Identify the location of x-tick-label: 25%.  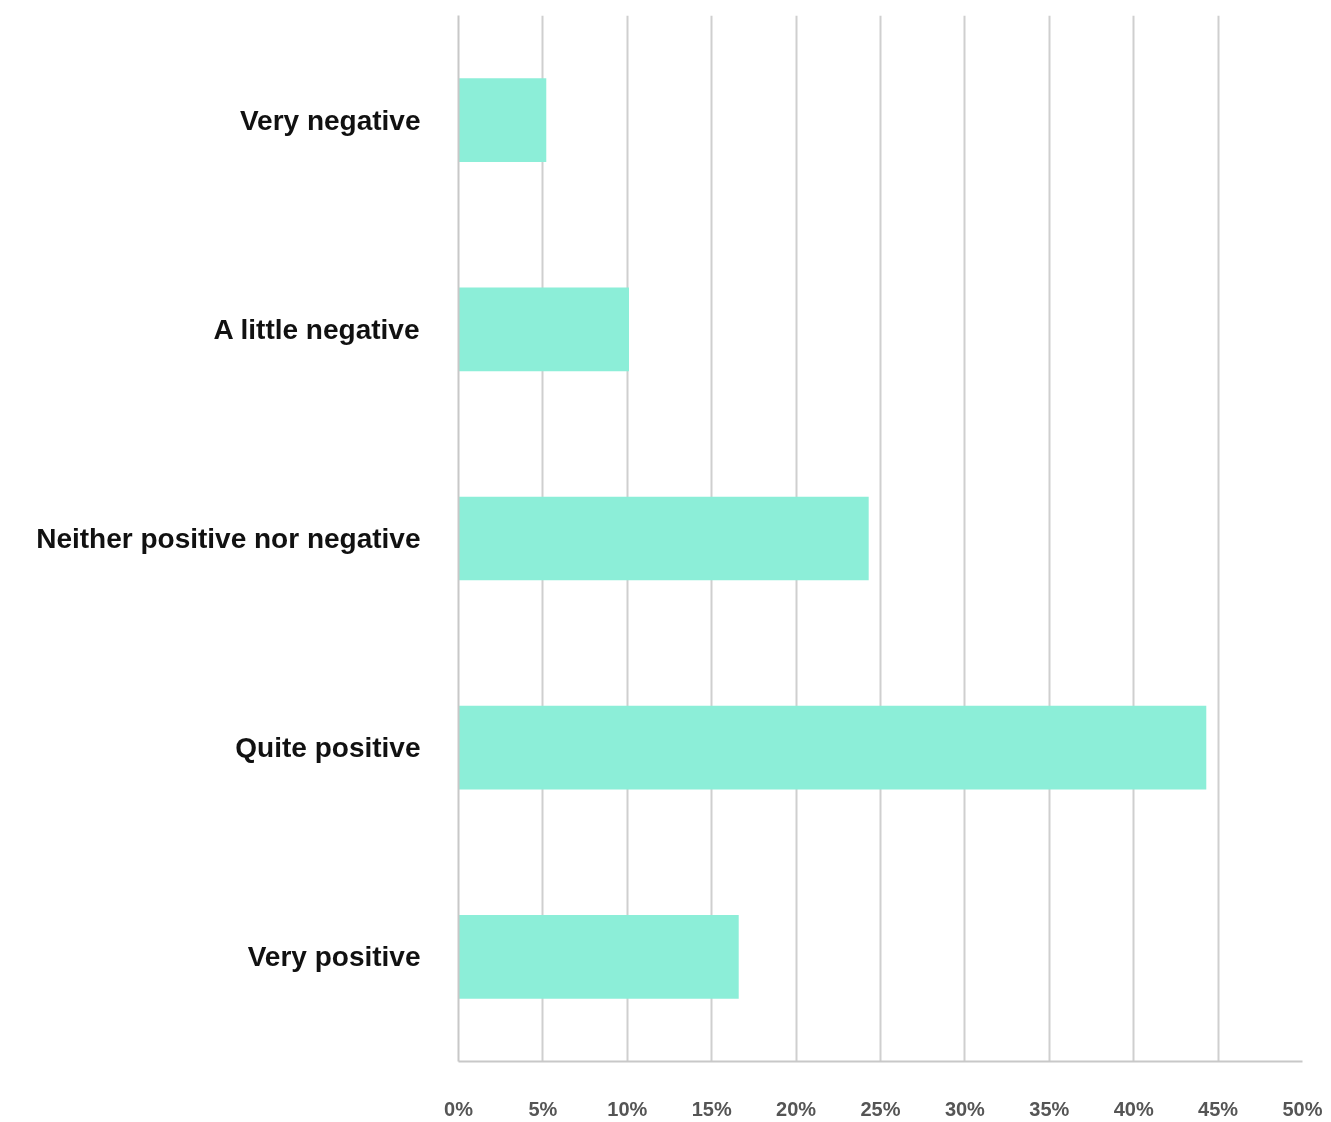
(880, 1108).